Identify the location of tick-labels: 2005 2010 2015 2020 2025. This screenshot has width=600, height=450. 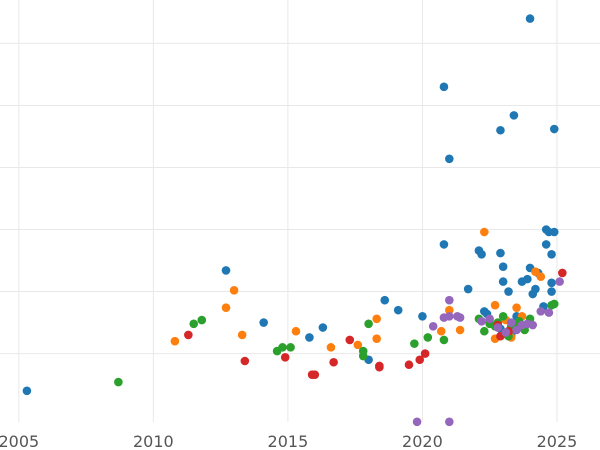
(288, 441).